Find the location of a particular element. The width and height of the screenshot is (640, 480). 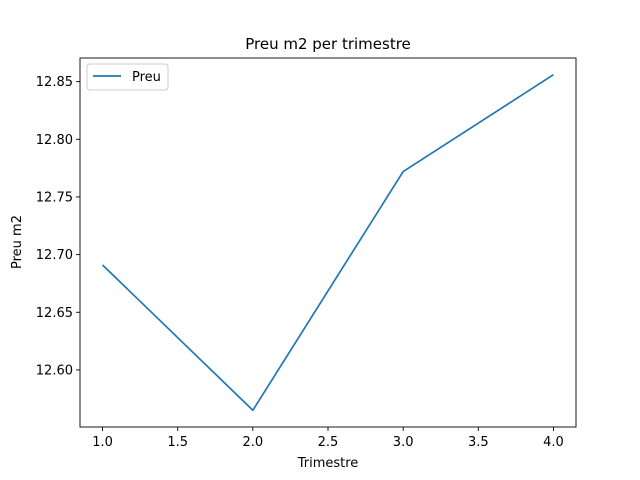

x-axis-label: Trimestre is located at coordinates (328, 463).